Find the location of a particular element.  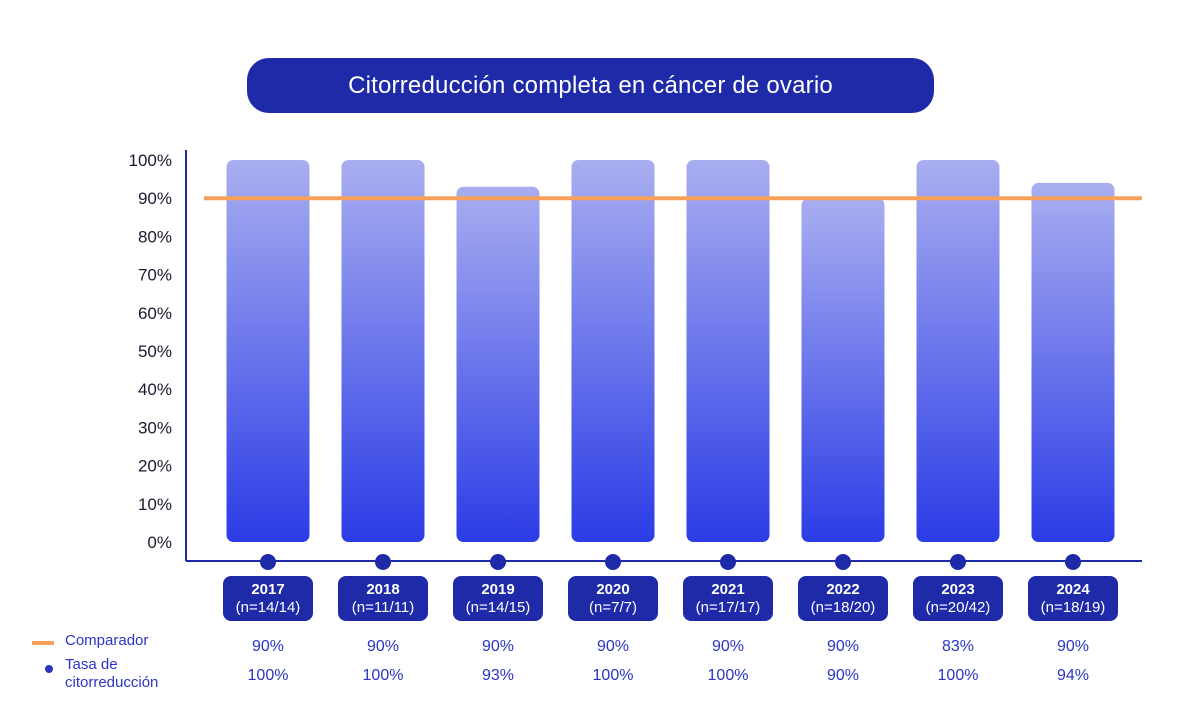

category-sample-label: (n=14/15) is located at coordinates (498, 607).